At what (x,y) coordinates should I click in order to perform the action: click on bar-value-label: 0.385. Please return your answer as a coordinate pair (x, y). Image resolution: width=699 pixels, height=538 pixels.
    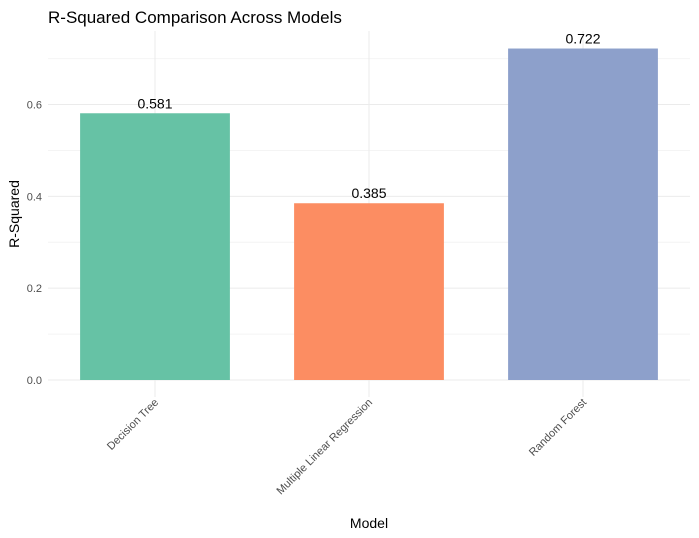
    Looking at the image, I should click on (368, 193).